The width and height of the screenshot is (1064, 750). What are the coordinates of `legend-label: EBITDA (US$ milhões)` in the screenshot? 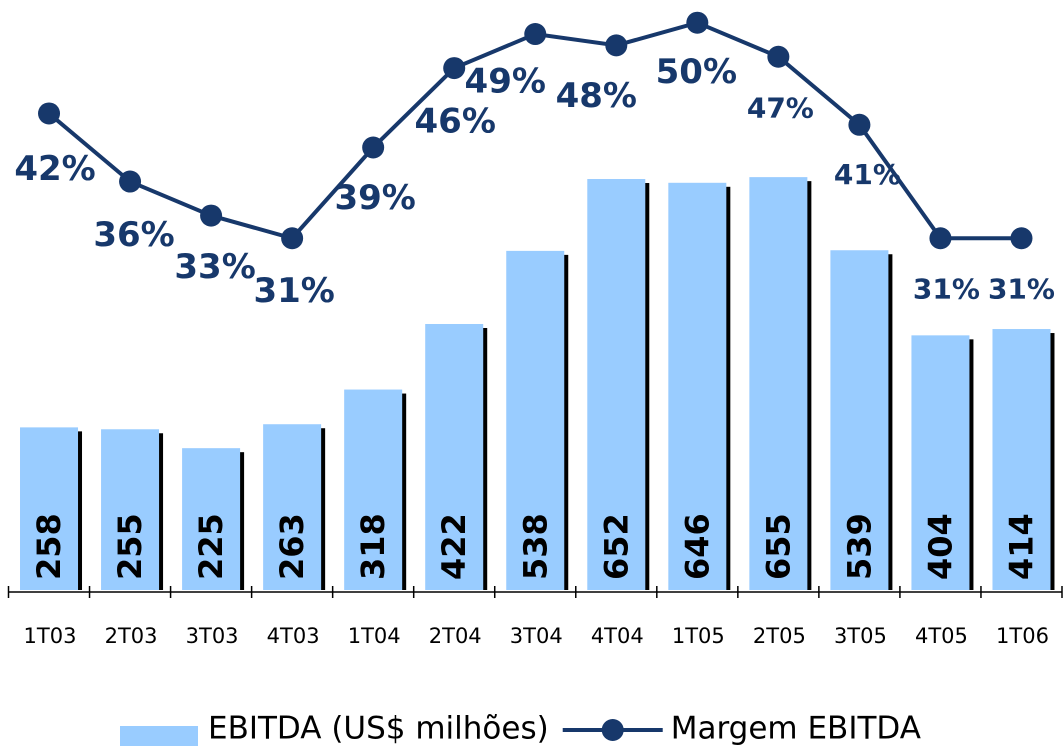 It's located at (378, 729).